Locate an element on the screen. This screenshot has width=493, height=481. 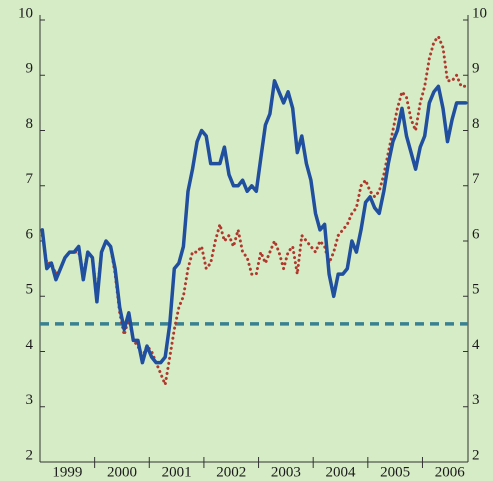
x-tick-label: 2000 is located at coordinates (122, 472).